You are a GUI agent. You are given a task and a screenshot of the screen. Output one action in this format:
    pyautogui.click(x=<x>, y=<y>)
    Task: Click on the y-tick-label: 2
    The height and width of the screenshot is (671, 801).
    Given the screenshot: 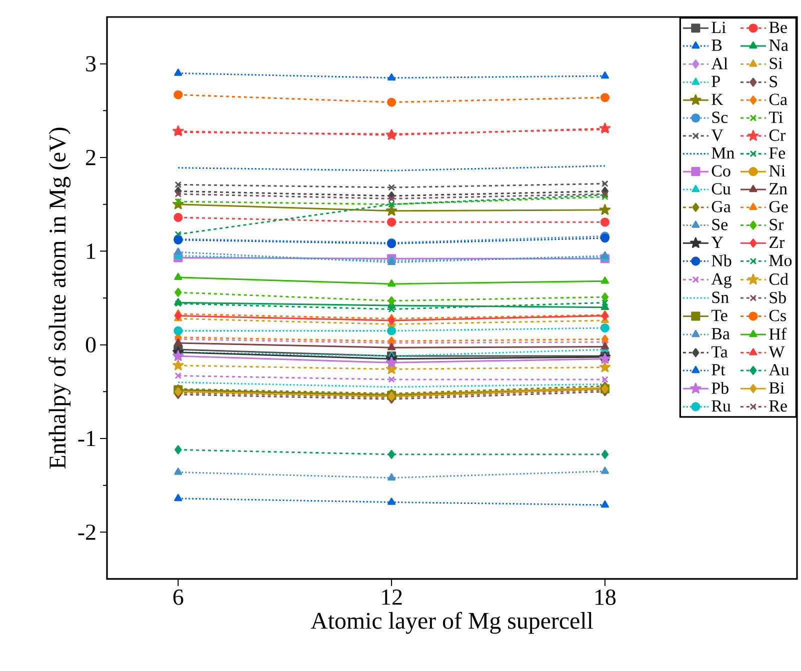 What is the action you would take?
    pyautogui.click(x=91, y=158)
    